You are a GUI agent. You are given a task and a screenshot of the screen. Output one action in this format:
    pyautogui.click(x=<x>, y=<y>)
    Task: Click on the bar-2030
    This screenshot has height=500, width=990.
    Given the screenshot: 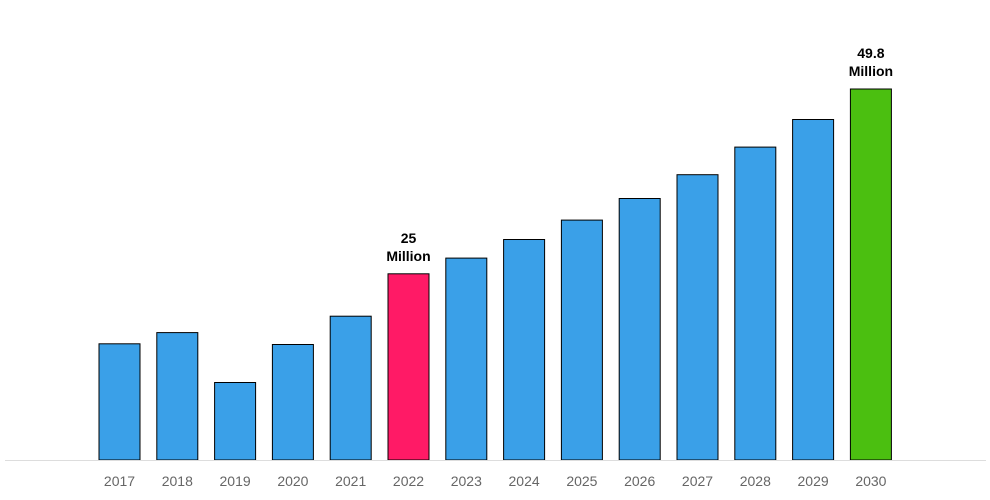 What is the action you would take?
    pyautogui.click(x=870, y=274)
    